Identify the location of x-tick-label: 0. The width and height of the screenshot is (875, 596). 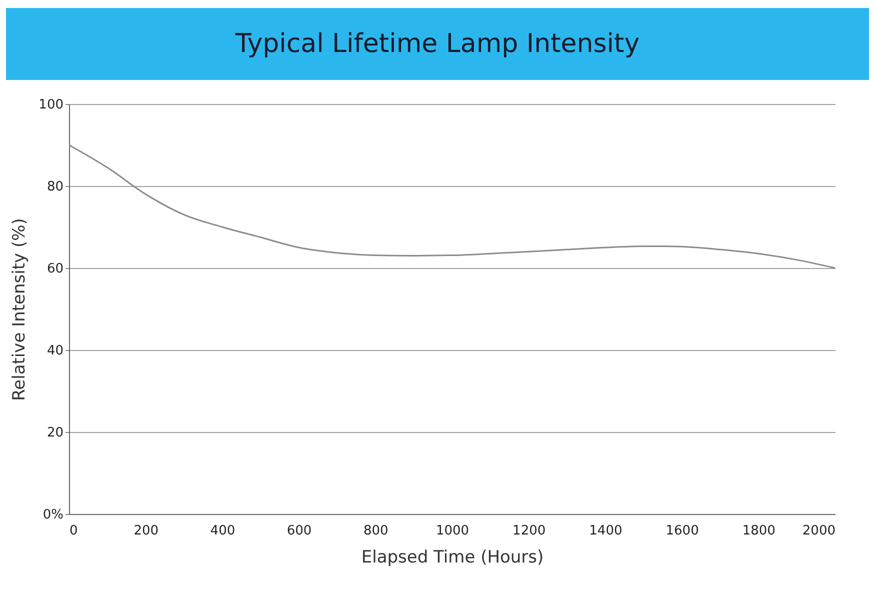
(74, 531).